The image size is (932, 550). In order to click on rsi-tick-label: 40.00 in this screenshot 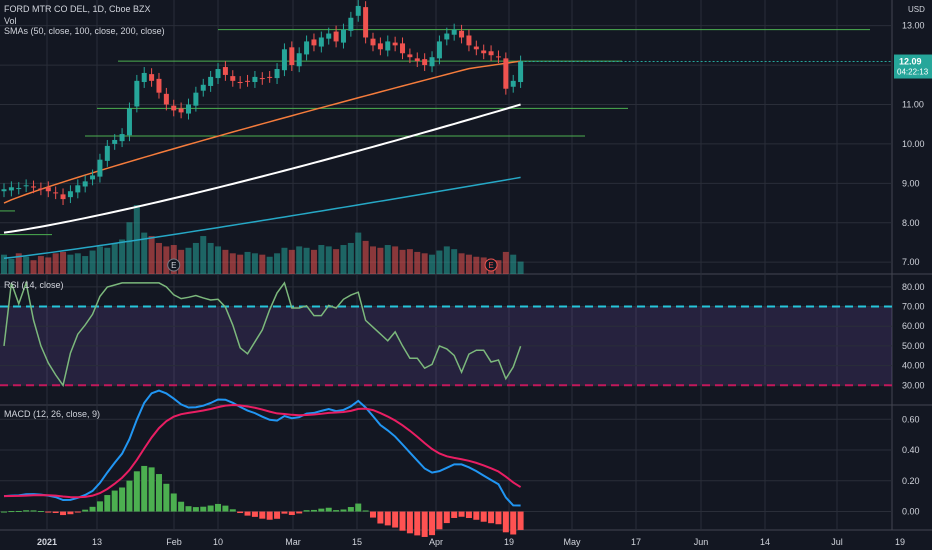, I will do `click(913, 366)`.